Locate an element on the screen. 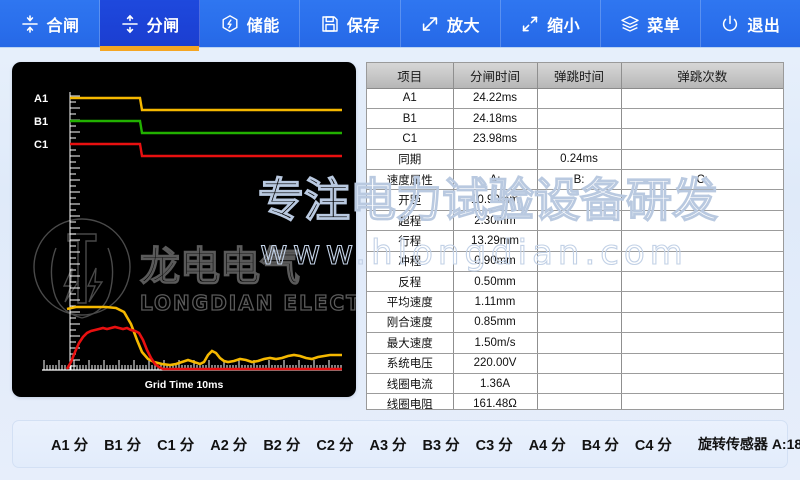 The width and height of the screenshot is (800, 480). table-row-label: 刚合速度 is located at coordinates (410, 323).